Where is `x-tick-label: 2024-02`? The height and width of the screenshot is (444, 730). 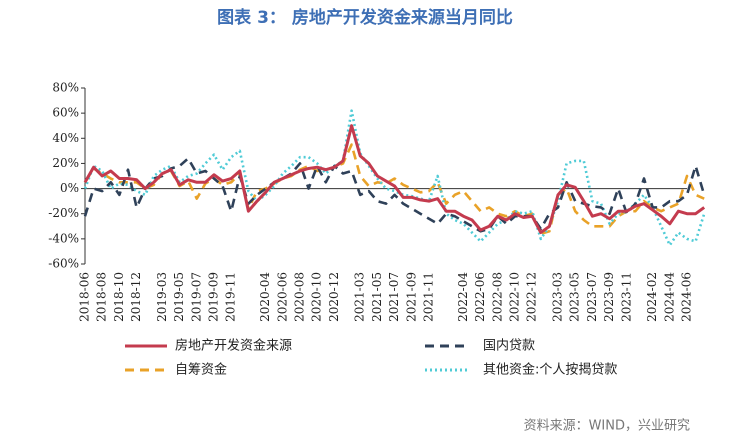
x-tick-label: 2024-02 is located at coordinates (652, 297).